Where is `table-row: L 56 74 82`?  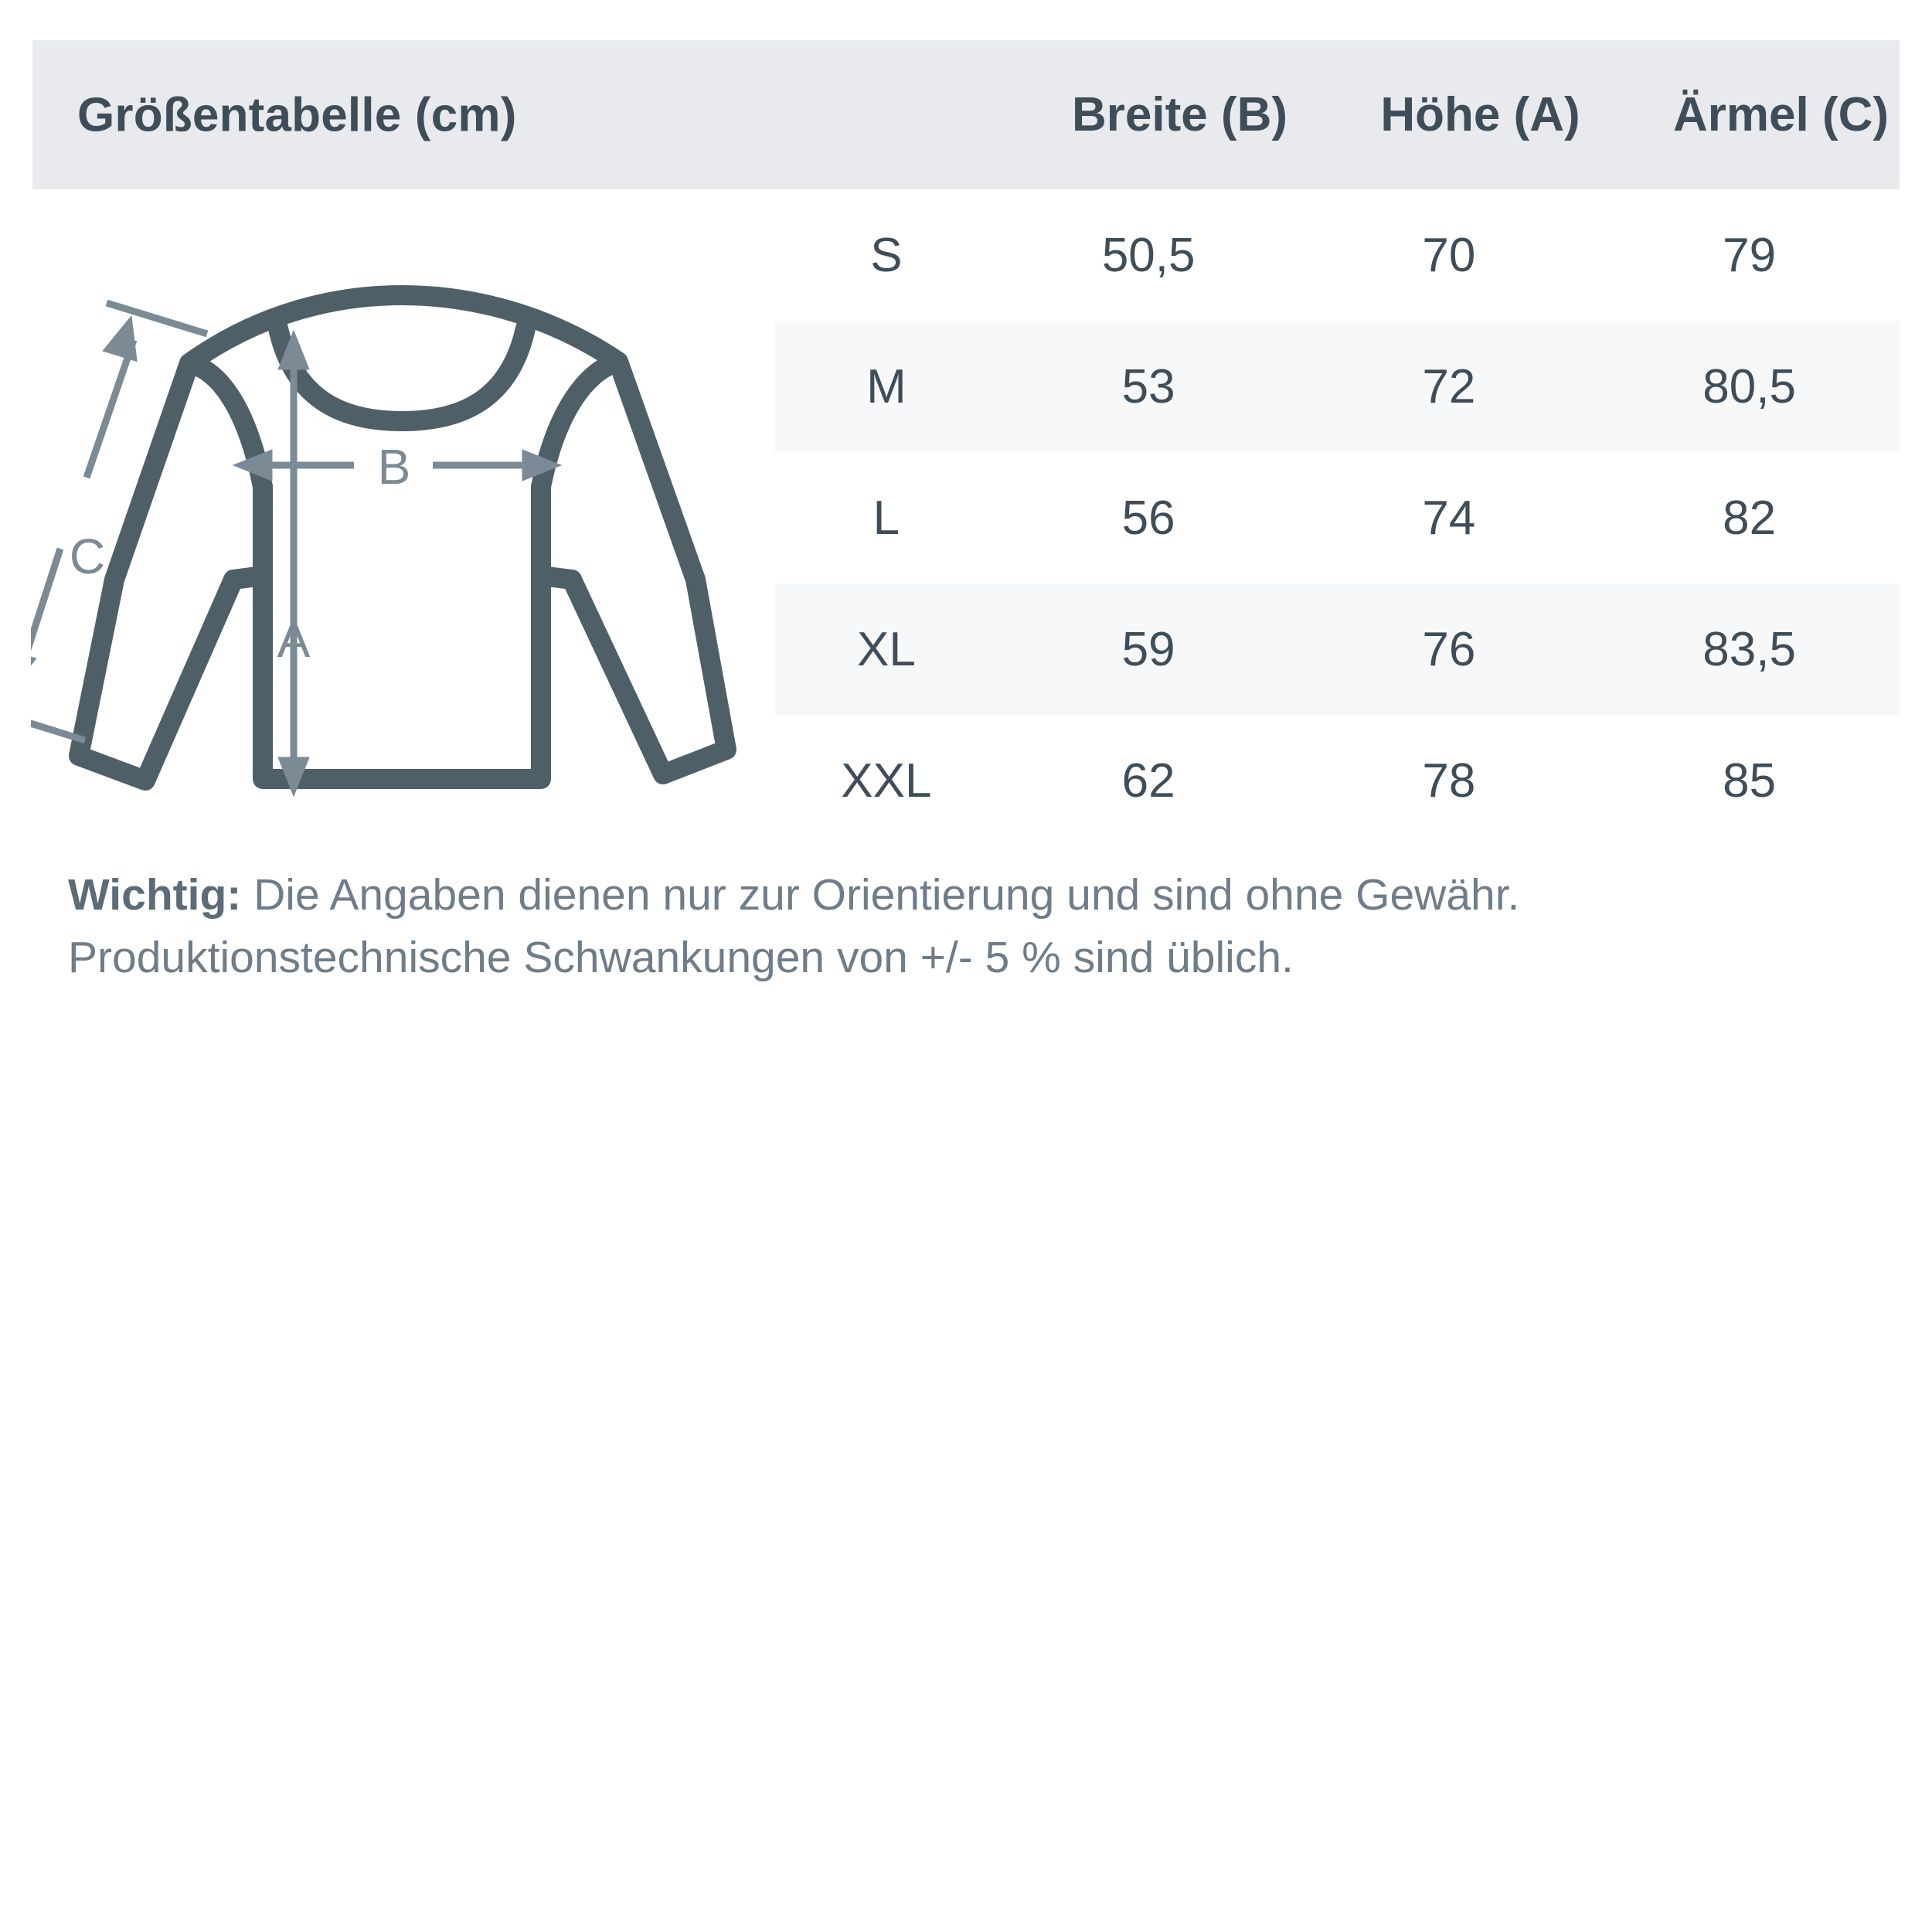
table-row: L 56 74 82 is located at coordinates (1337, 517).